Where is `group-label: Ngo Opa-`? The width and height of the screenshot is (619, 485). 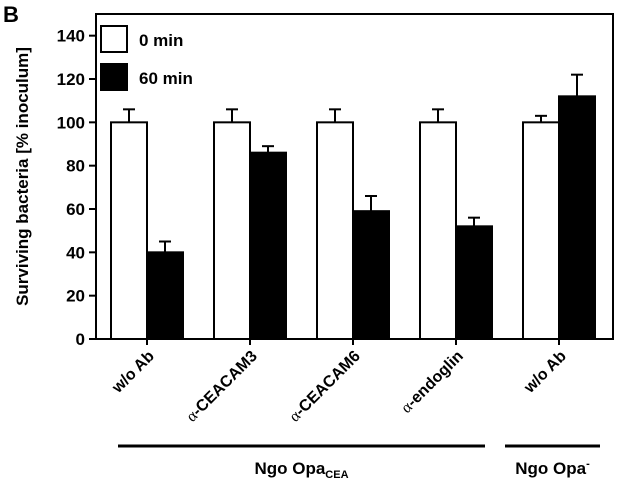 group-label: Ngo Opa- is located at coordinates (552, 468).